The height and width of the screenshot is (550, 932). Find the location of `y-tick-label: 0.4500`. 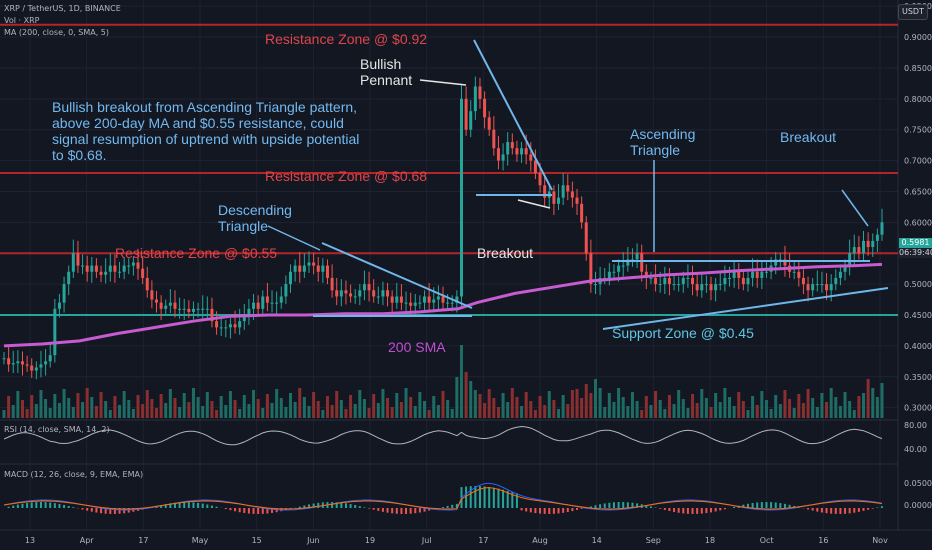

y-tick-label: 0.4500 is located at coordinates (918, 315).